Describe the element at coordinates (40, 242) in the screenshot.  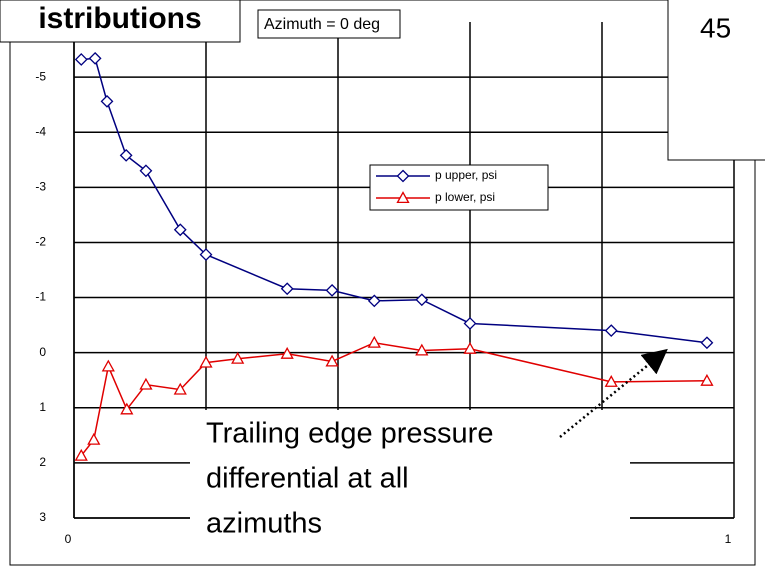
I see `y-tick-label: -2` at that location.